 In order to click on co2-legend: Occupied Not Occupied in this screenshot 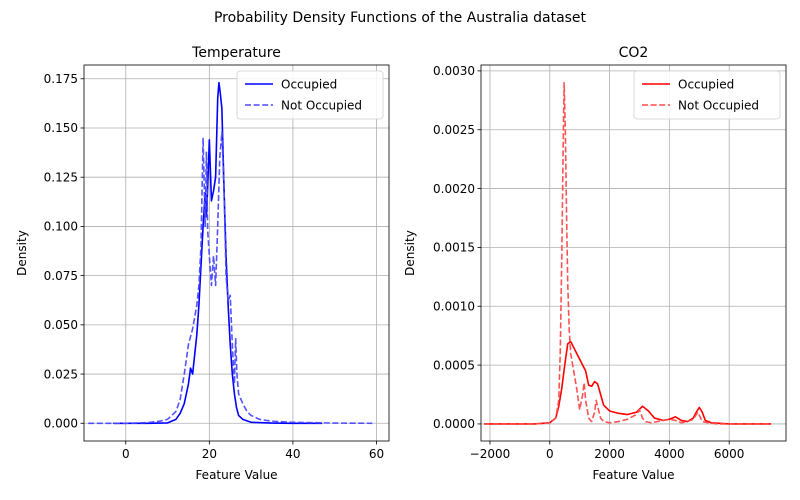, I will do `click(707, 95)`.